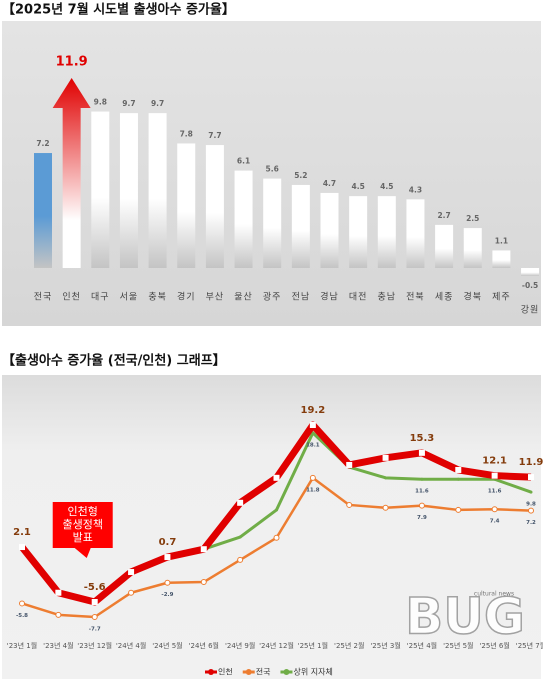 This screenshot has height=679, width=543. I want to click on x-tick-label: '25년 4월, so click(422, 645).